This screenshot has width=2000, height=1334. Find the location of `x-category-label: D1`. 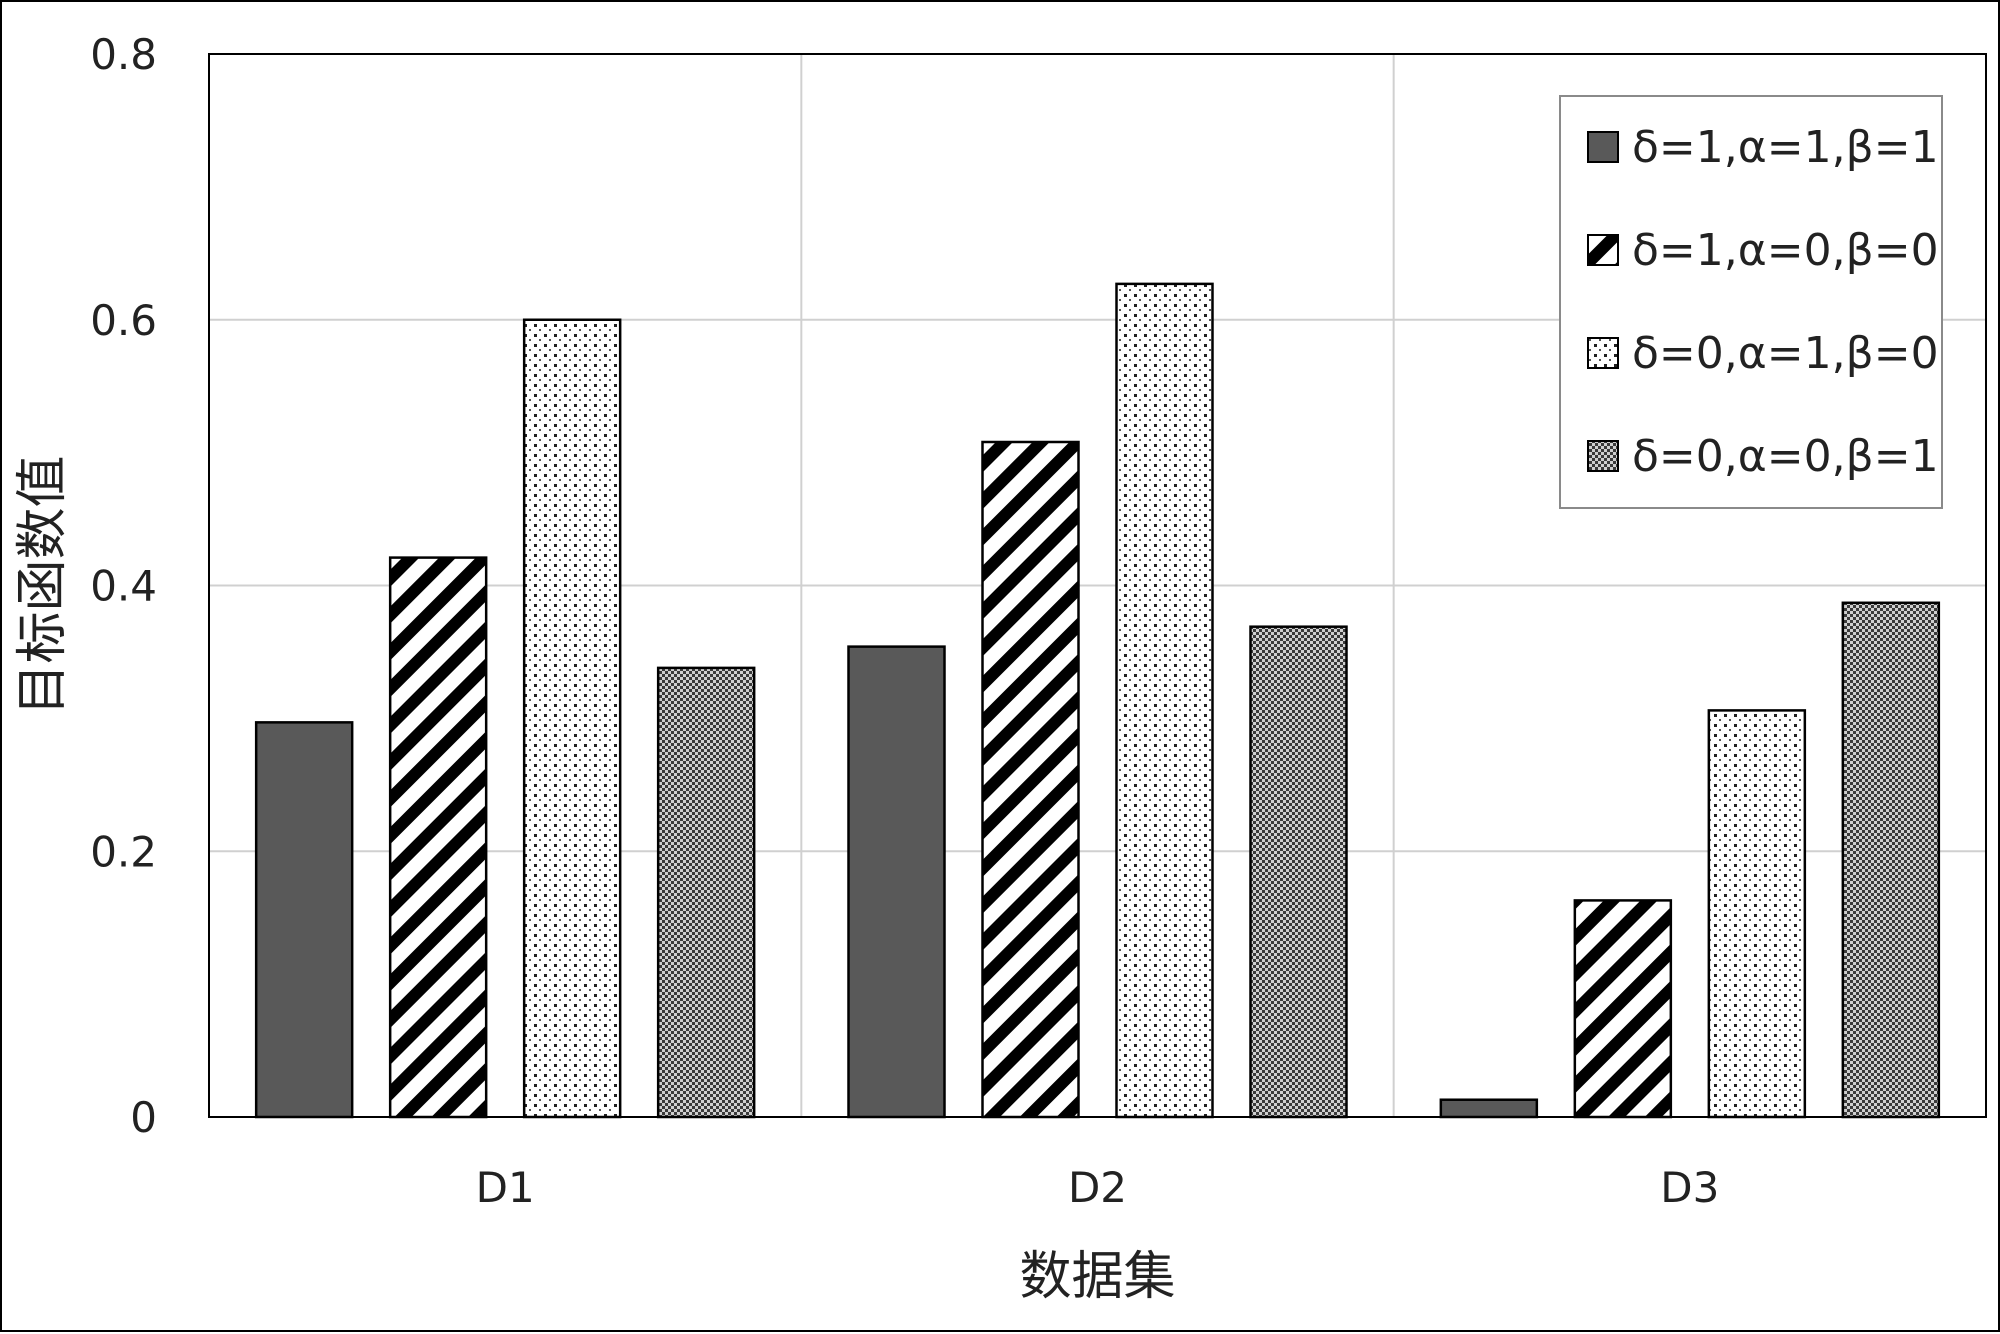

x-category-label: D1 is located at coordinates (505, 1187).